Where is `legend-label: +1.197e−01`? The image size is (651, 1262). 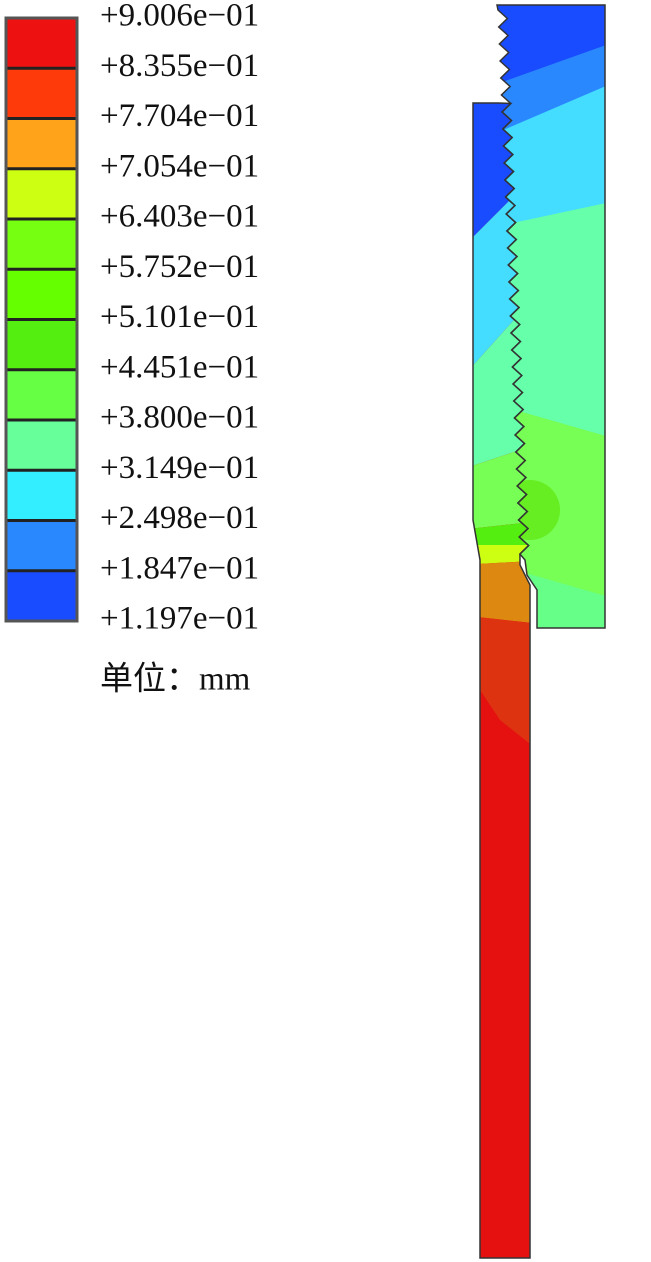
legend-label: +1.197e−01 is located at coordinates (179, 619).